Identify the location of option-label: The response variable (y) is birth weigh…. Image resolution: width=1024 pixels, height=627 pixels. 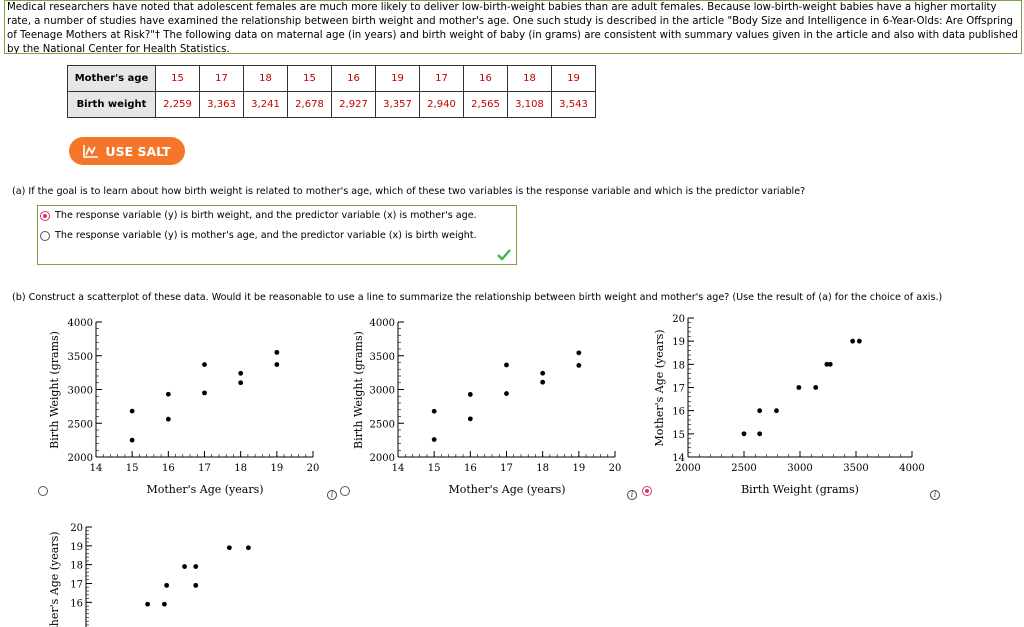
(266, 215).